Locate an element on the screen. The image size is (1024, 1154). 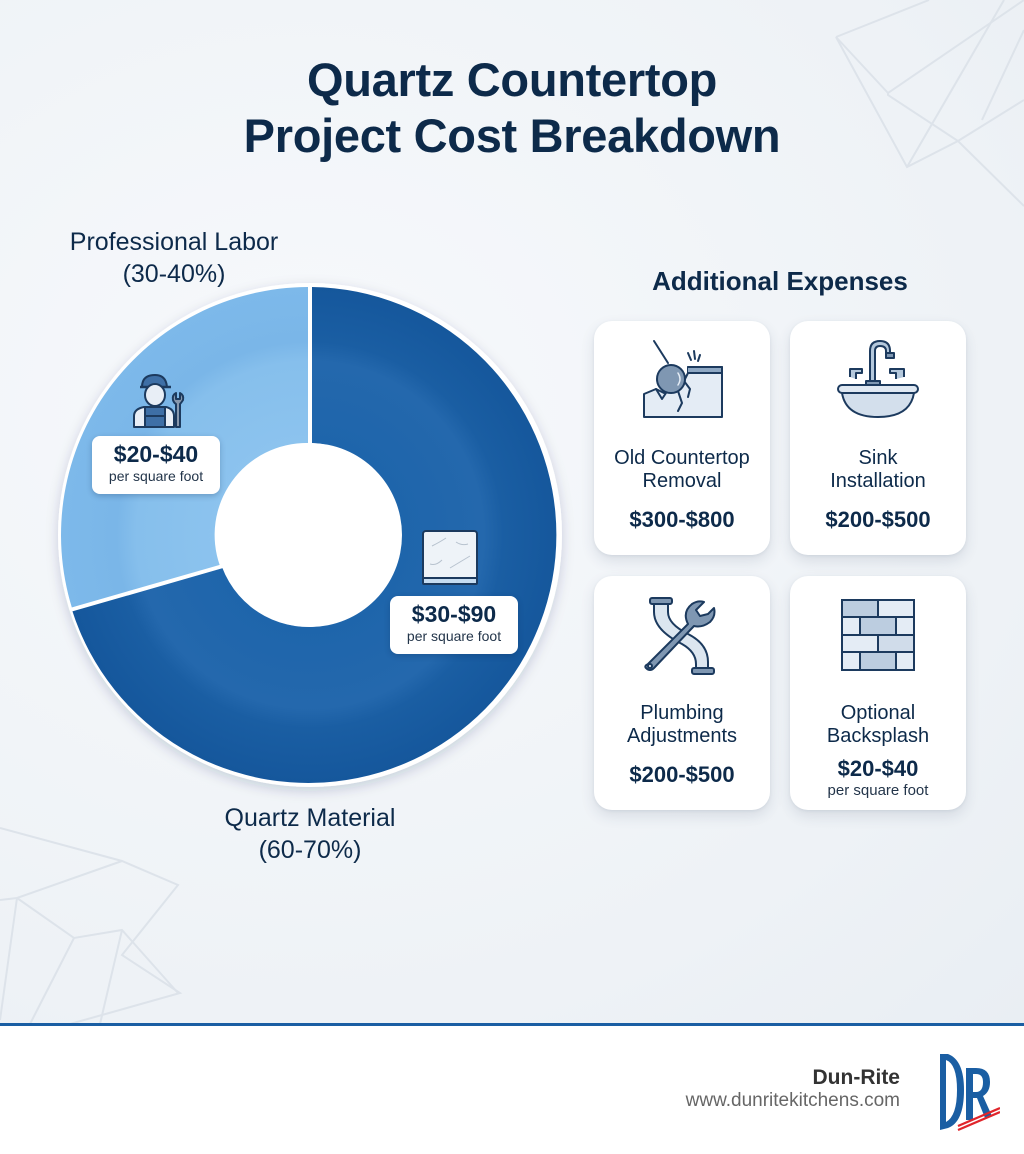
brand-url: www.dunritekitchens.com is located at coordinates (792, 1100).